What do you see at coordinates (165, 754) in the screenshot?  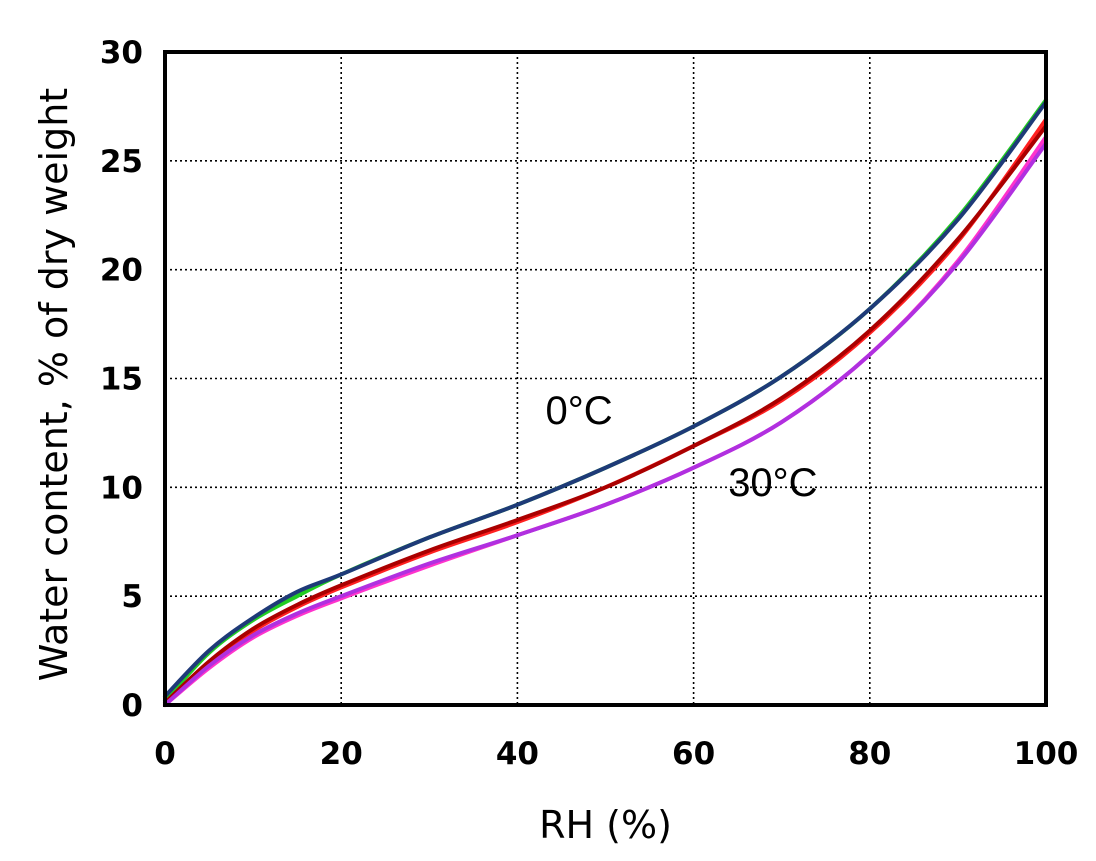 I see `x-tick-label: 0` at bounding box center [165, 754].